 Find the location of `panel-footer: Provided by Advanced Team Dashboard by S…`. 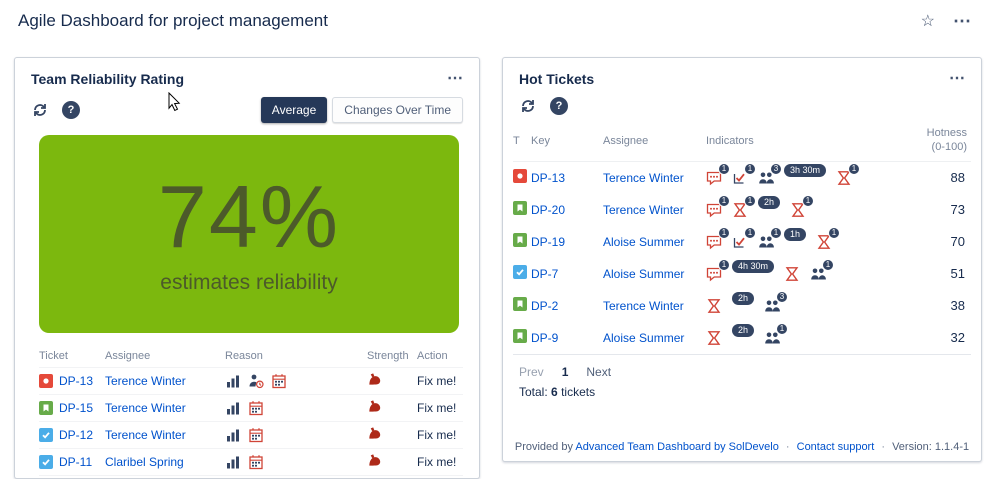

panel-footer: Provided by Advanced Team Dashboard by S… is located at coordinates (742, 447).